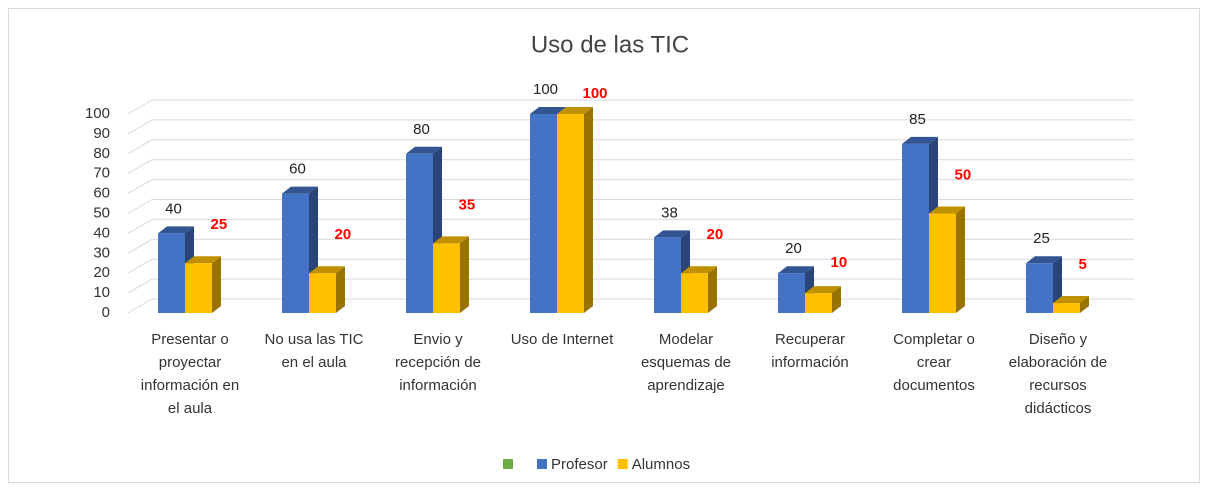 Image resolution: width=1208 pixels, height=496 pixels. What do you see at coordinates (686, 385) in the screenshot?
I see `x-tick-line: aprendizaje` at bounding box center [686, 385].